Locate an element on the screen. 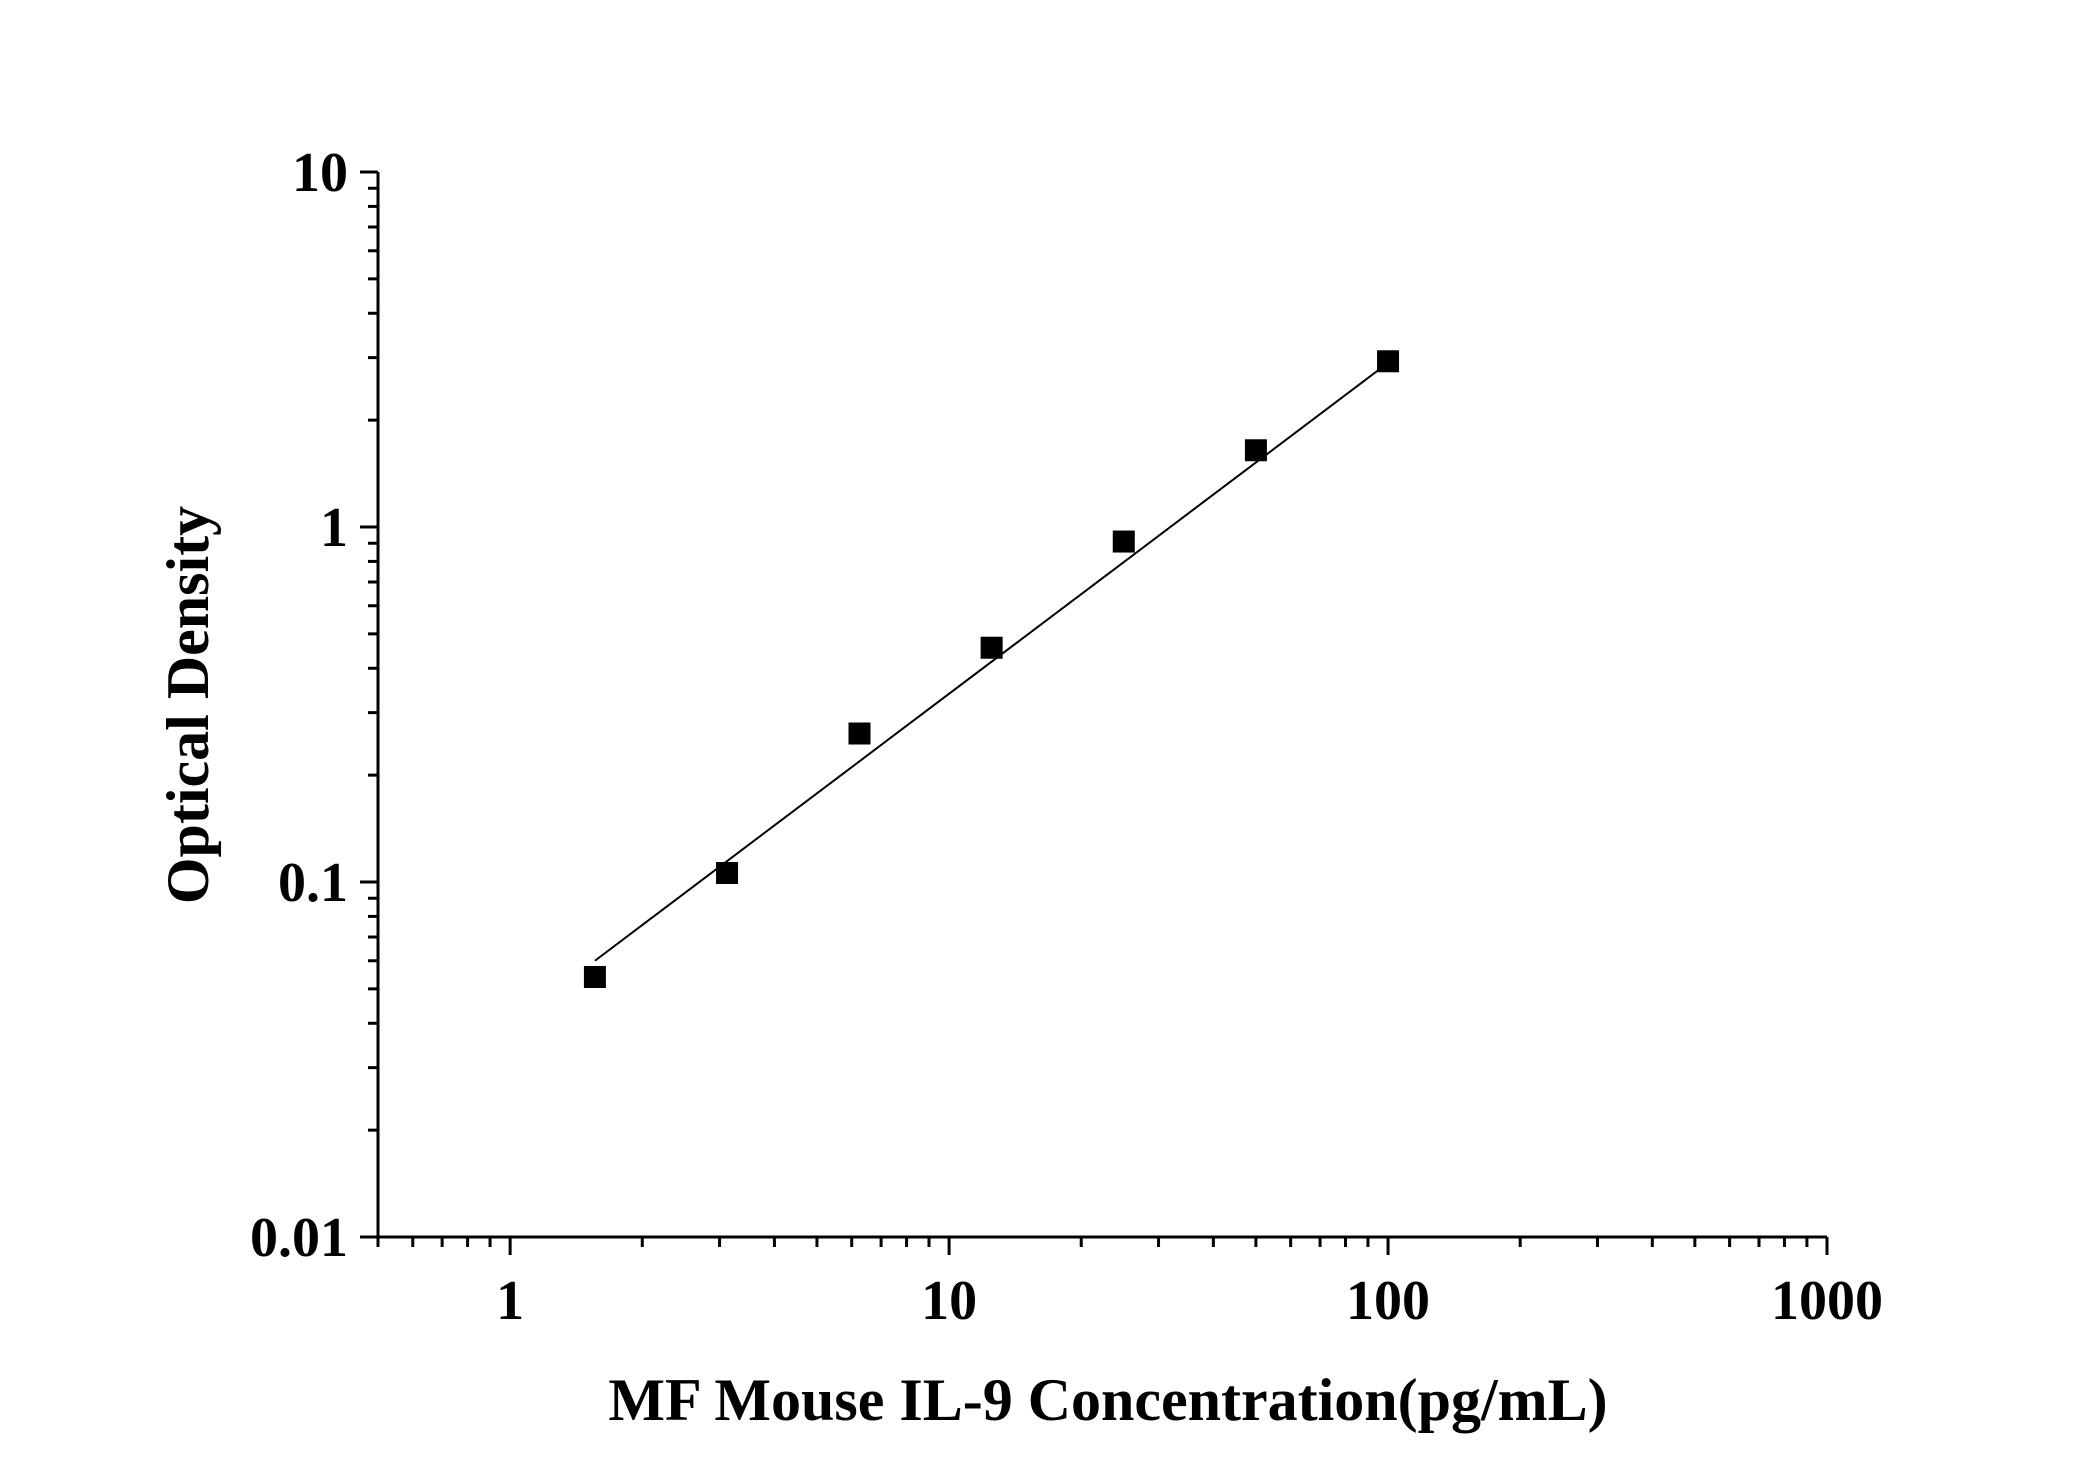 The image size is (2100, 1467). y-tick-label: 10 is located at coordinates (320, 173).